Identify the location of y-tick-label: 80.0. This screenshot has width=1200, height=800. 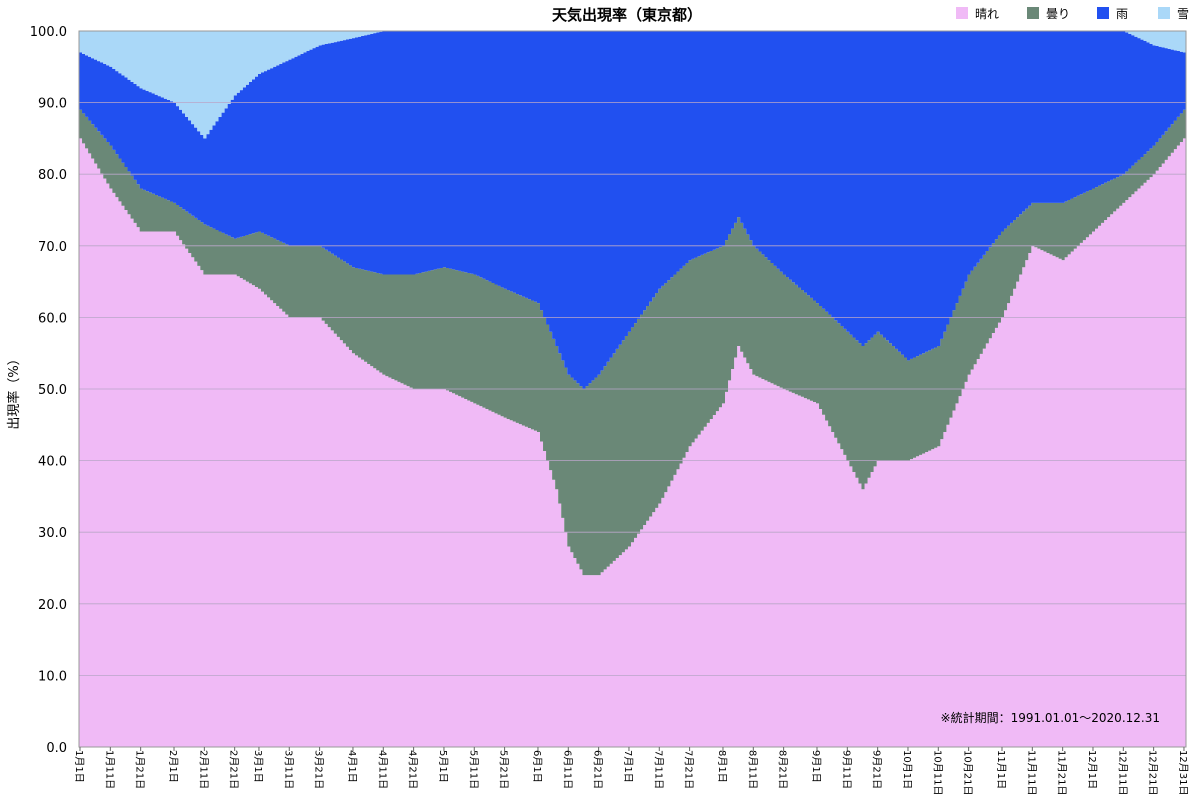
(52, 175).